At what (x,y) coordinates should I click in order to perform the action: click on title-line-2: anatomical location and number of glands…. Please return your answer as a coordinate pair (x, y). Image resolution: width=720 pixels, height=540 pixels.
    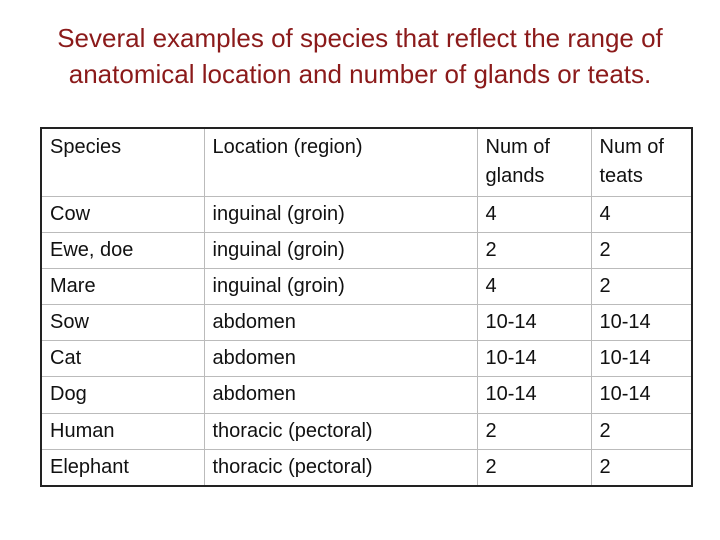
    Looking at the image, I should click on (360, 74).